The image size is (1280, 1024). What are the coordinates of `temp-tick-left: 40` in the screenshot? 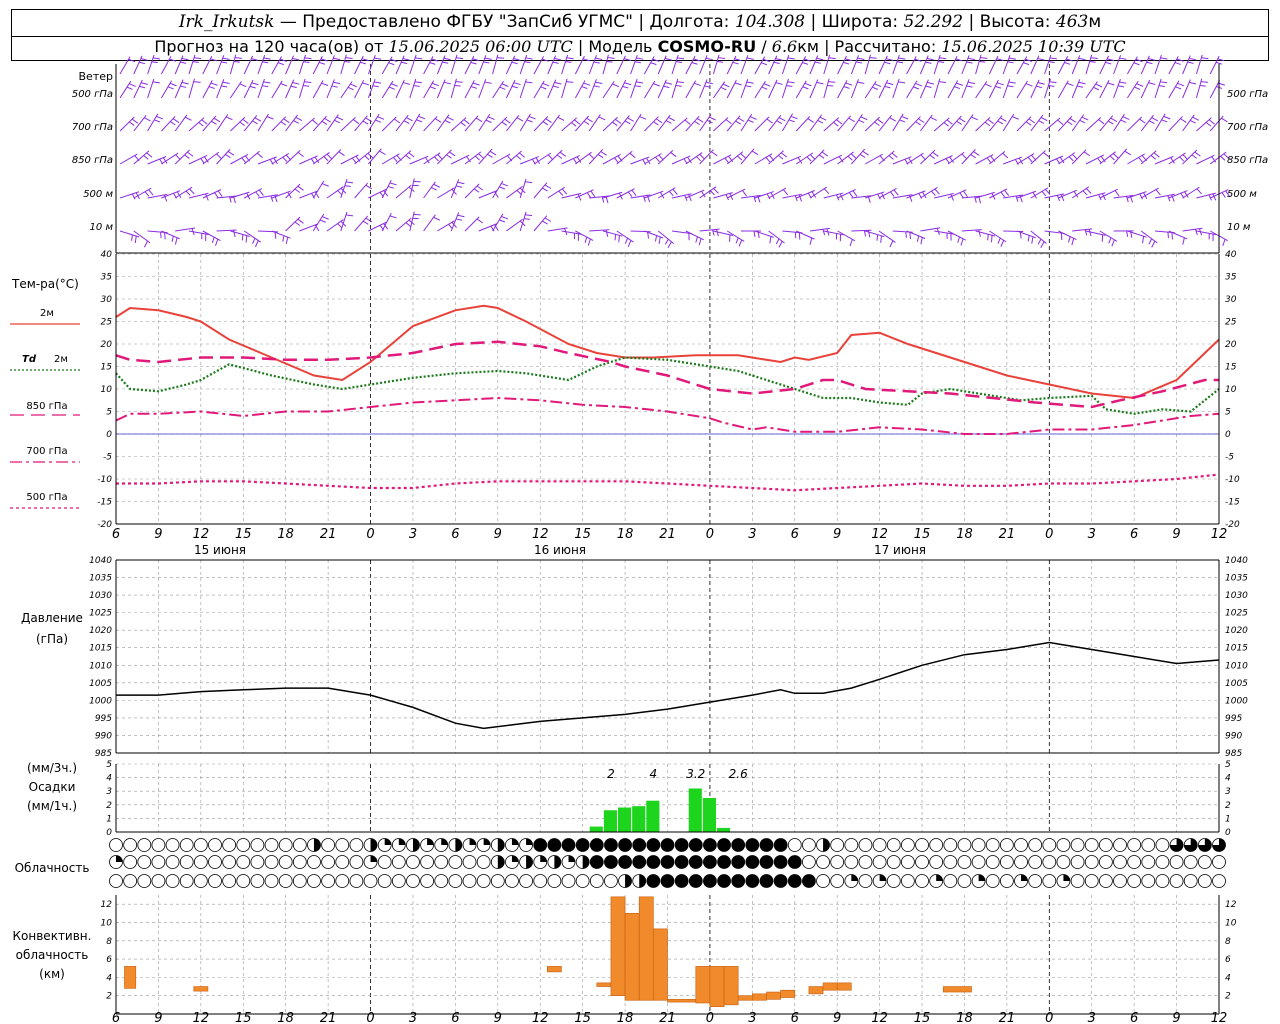 It's located at (107, 255).